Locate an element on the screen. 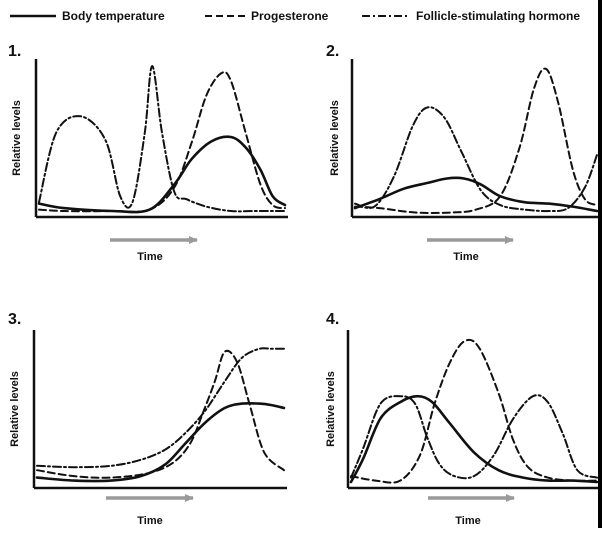  right-edge-bar is located at coordinates (600, 264).